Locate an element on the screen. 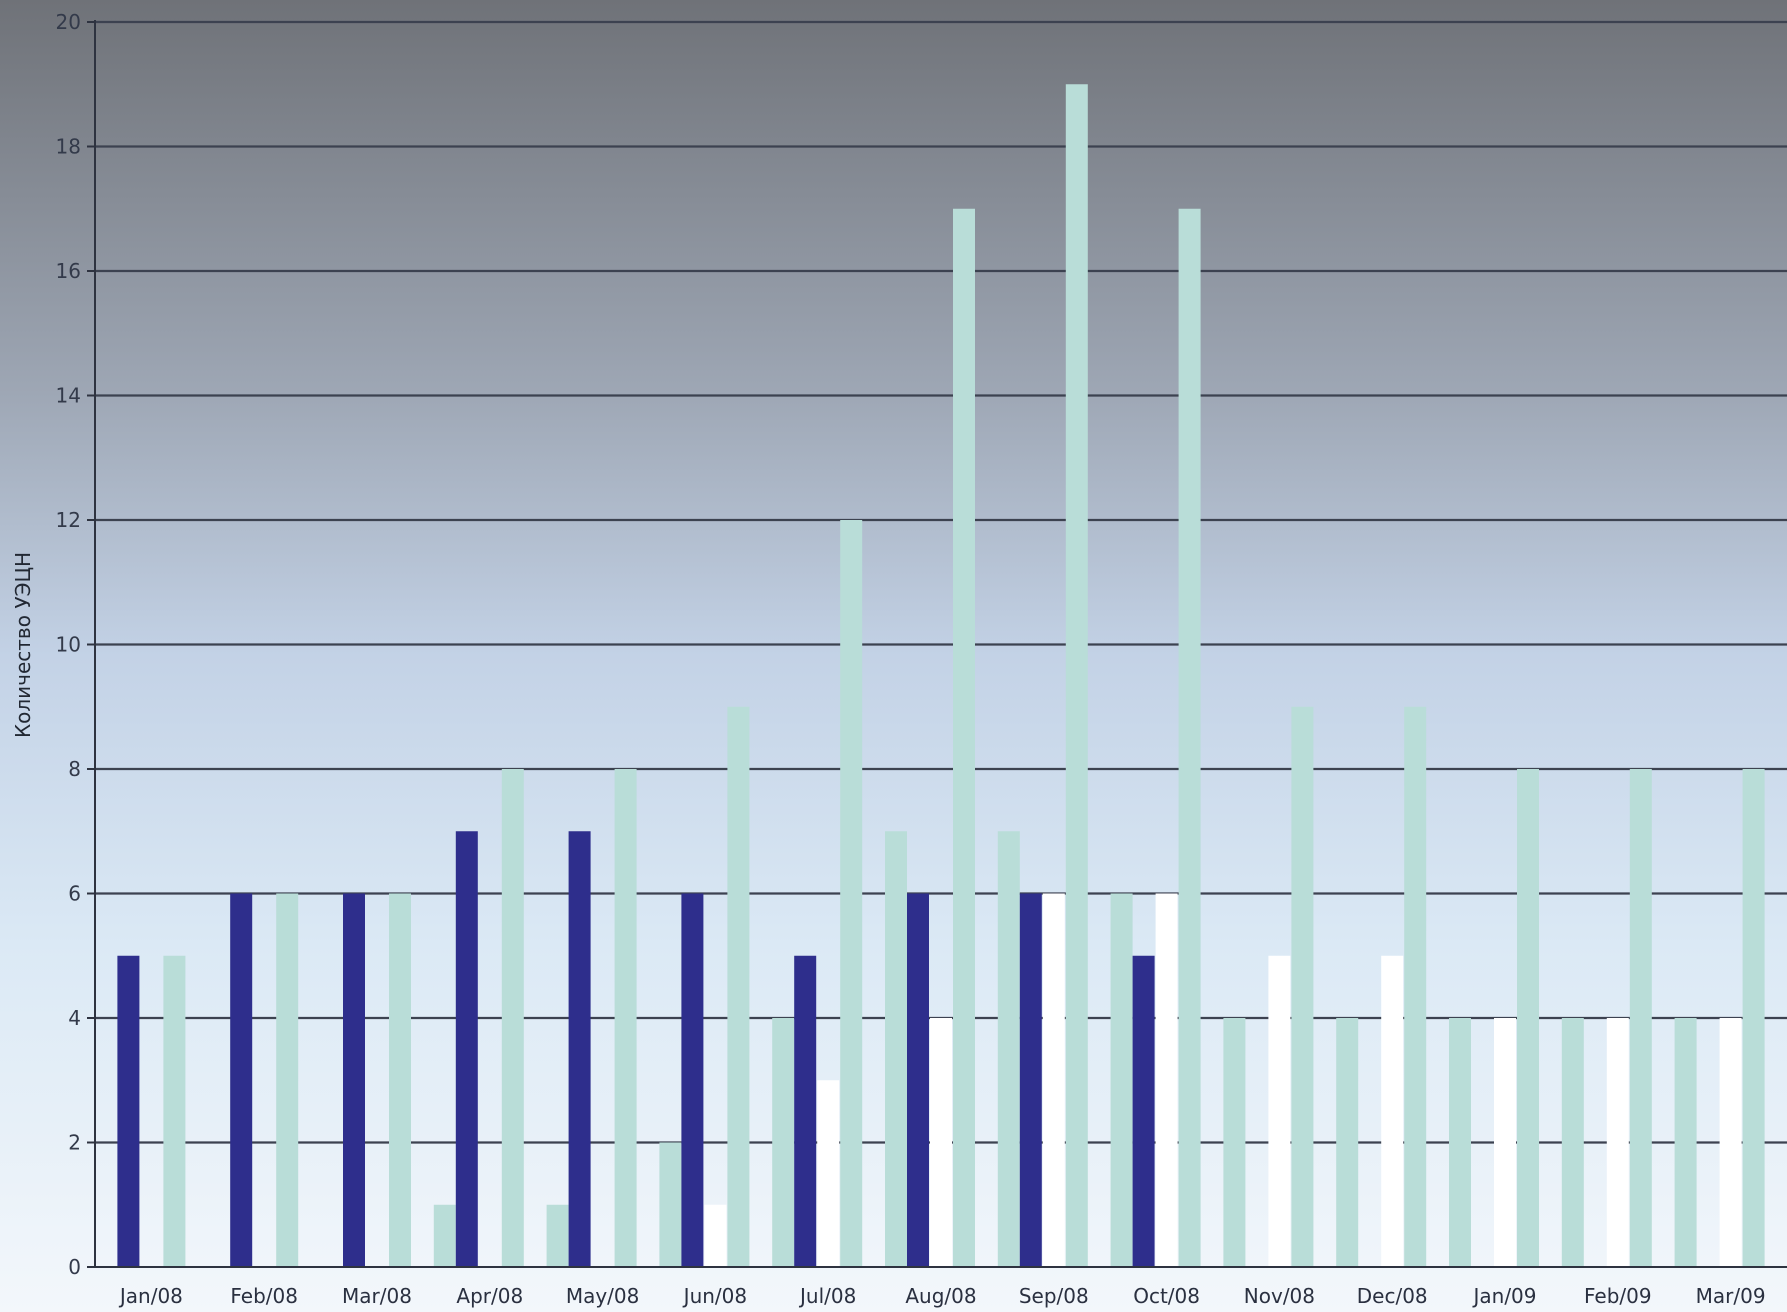 The width and height of the screenshot is (1787, 1312). bar-s0-Jun/08 is located at coordinates (670, 1204).